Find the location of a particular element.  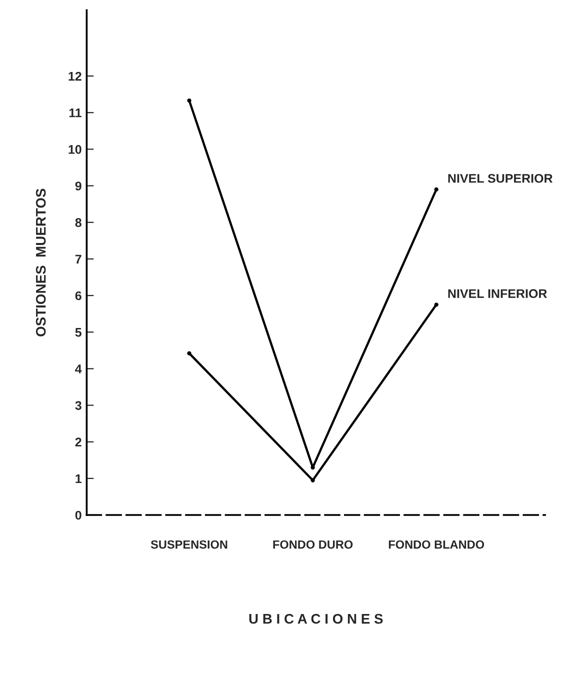

y-tick-label: 12 is located at coordinates (75, 76).